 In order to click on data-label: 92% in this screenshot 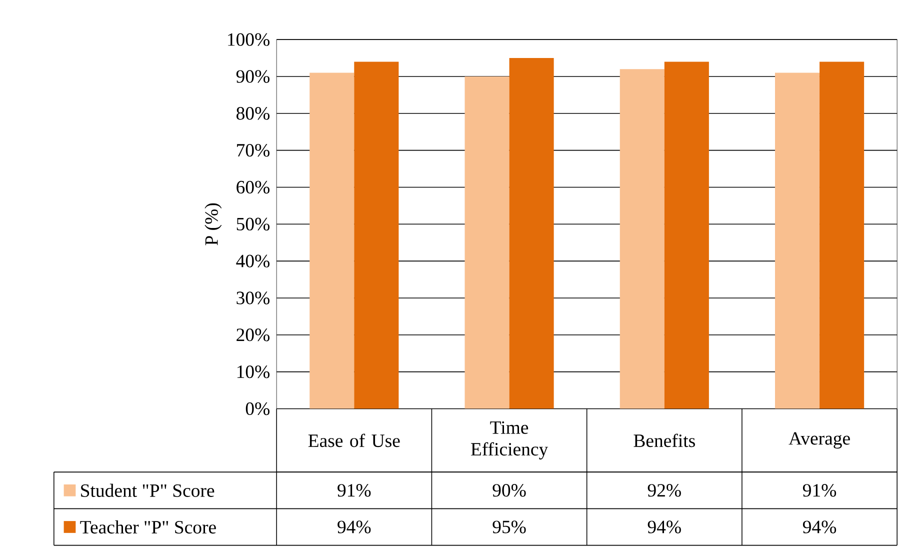, I will do `click(664, 490)`.